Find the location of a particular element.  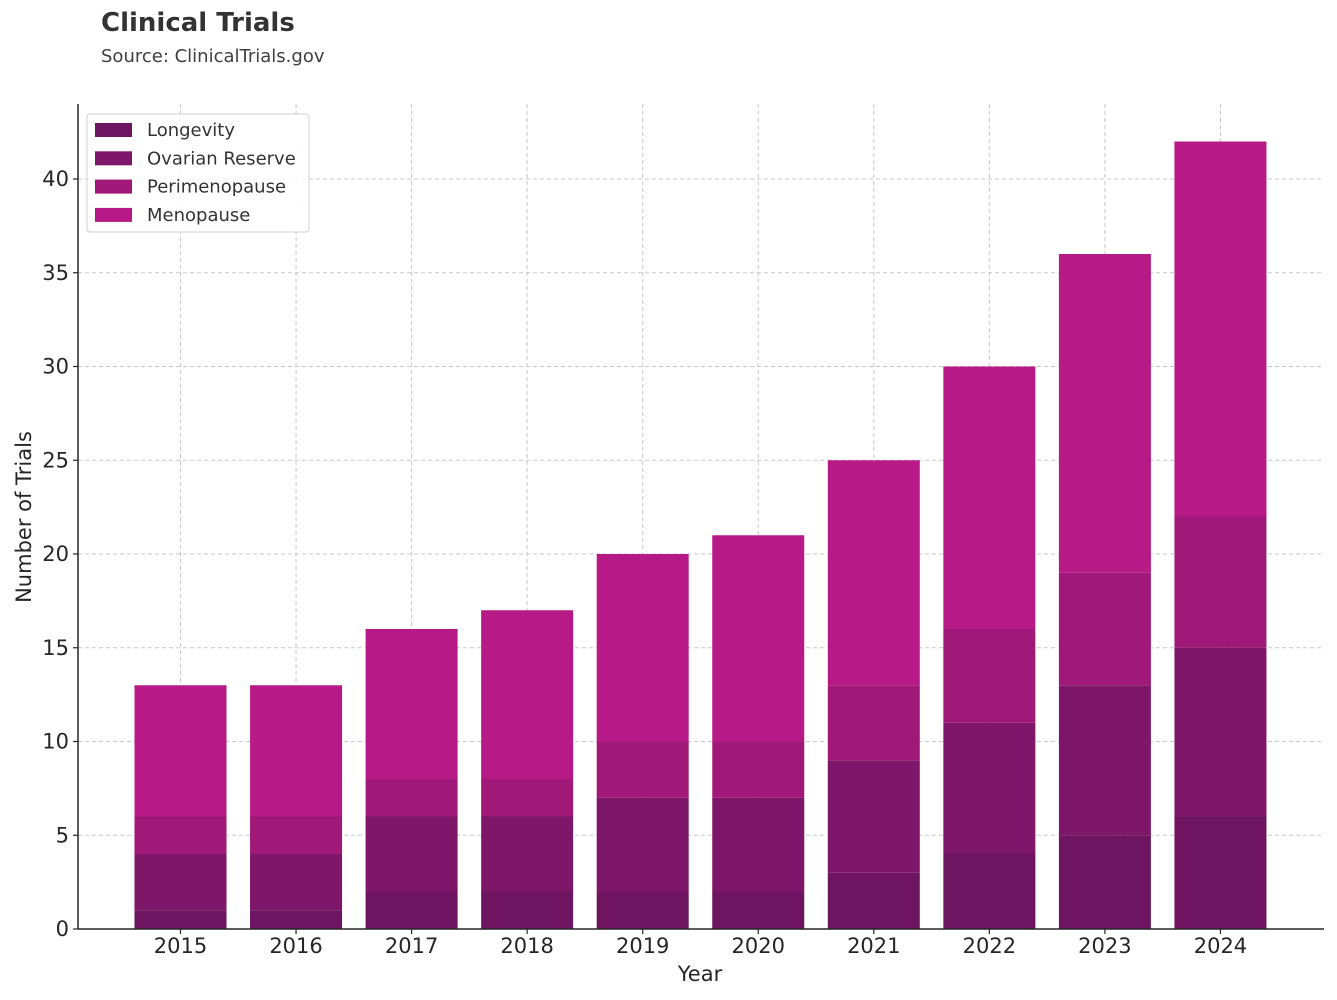

y-axis-label: Number of Trials is located at coordinates (24, 517).